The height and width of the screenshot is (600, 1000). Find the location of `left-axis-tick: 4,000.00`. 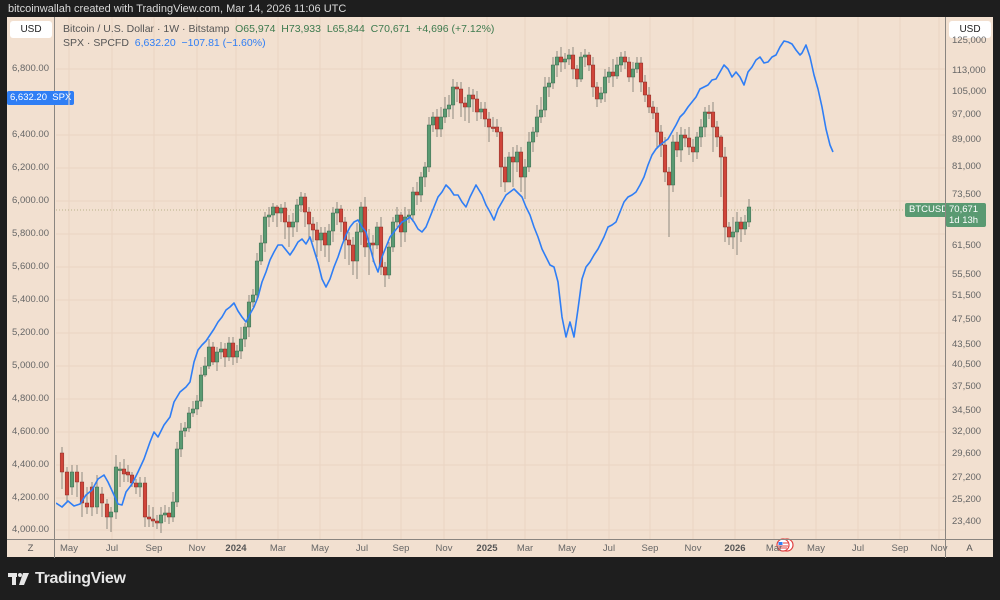

left-axis-tick: 4,000.00 is located at coordinates (30, 529).